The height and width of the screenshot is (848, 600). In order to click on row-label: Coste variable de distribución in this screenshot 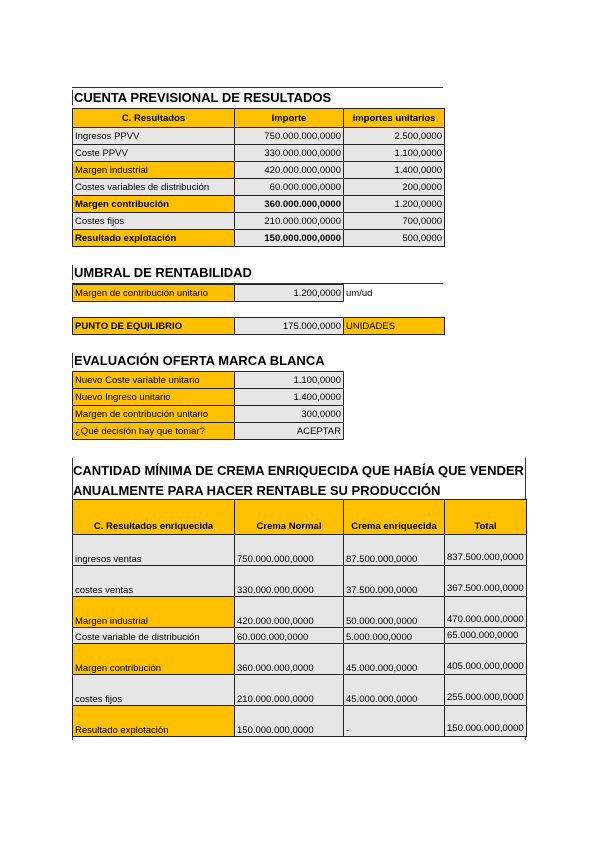, I will do `click(153, 635)`.